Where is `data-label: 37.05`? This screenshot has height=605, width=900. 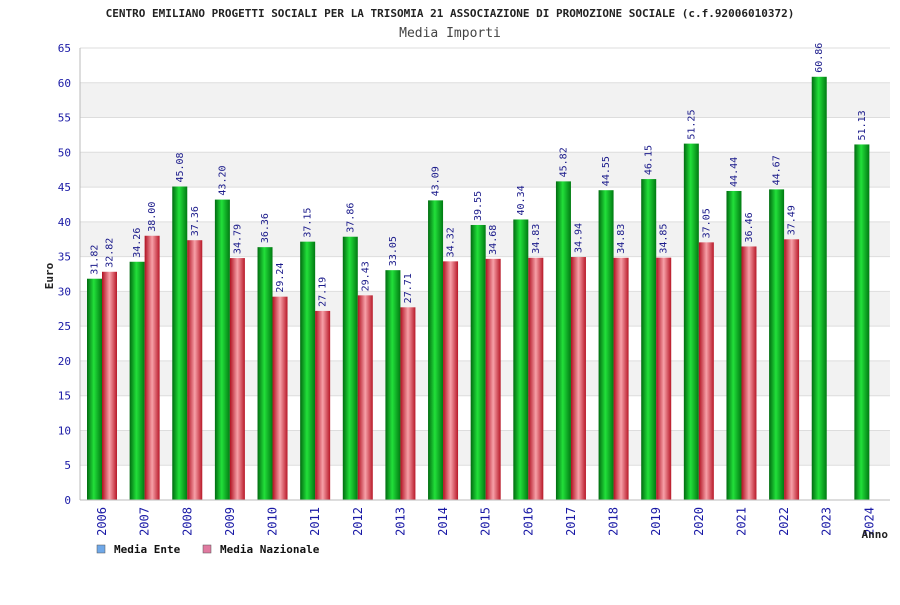 data-label: 37.05 is located at coordinates (706, 223).